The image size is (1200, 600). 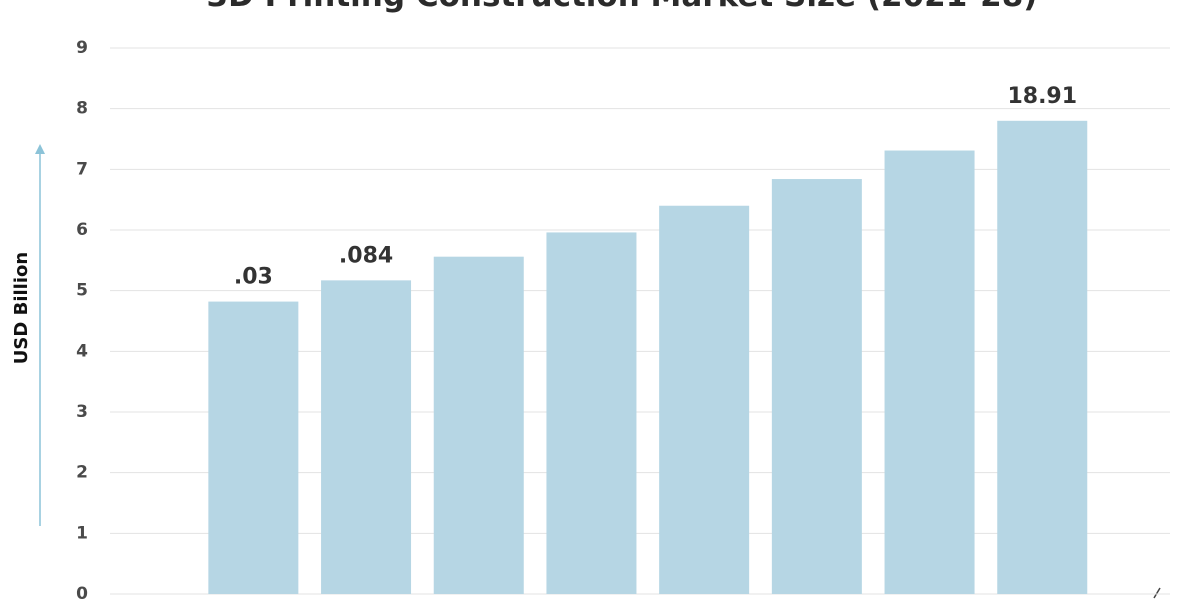 What do you see at coordinates (1157, 593) in the screenshot?
I see `corner-mark` at bounding box center [1157, 593].